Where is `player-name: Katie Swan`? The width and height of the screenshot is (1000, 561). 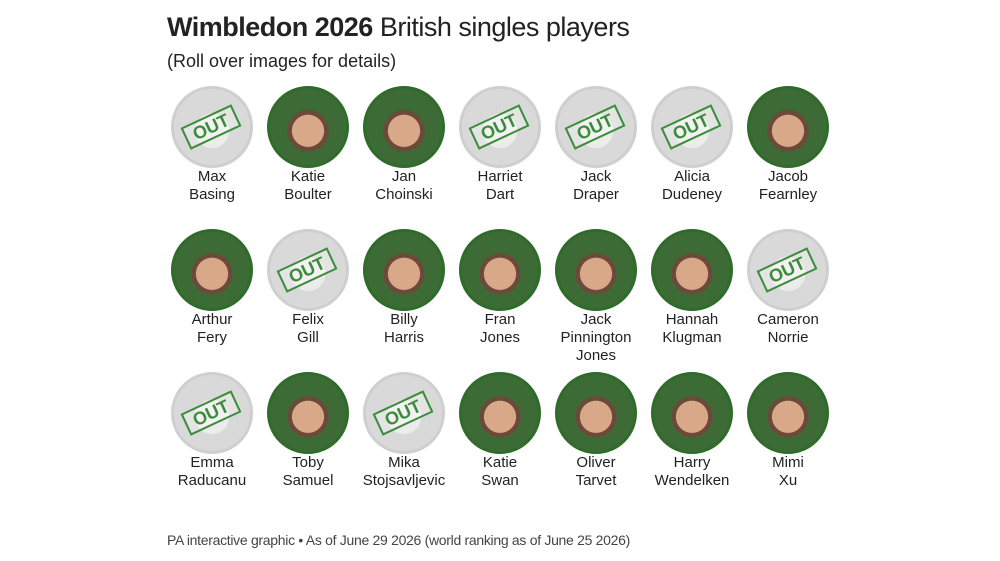 player-name: Katie Swan is located at coordinates (500, 472).